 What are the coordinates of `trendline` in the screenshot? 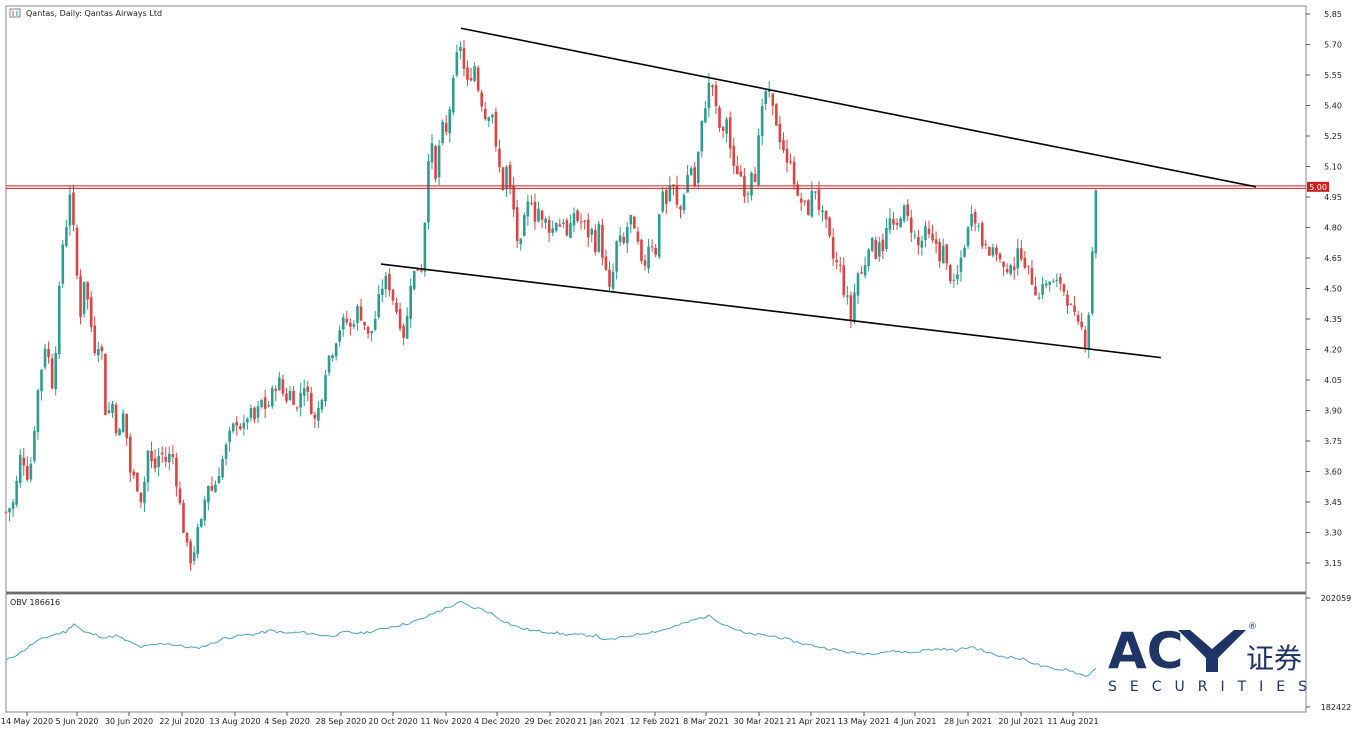 It's located at (858, 107).